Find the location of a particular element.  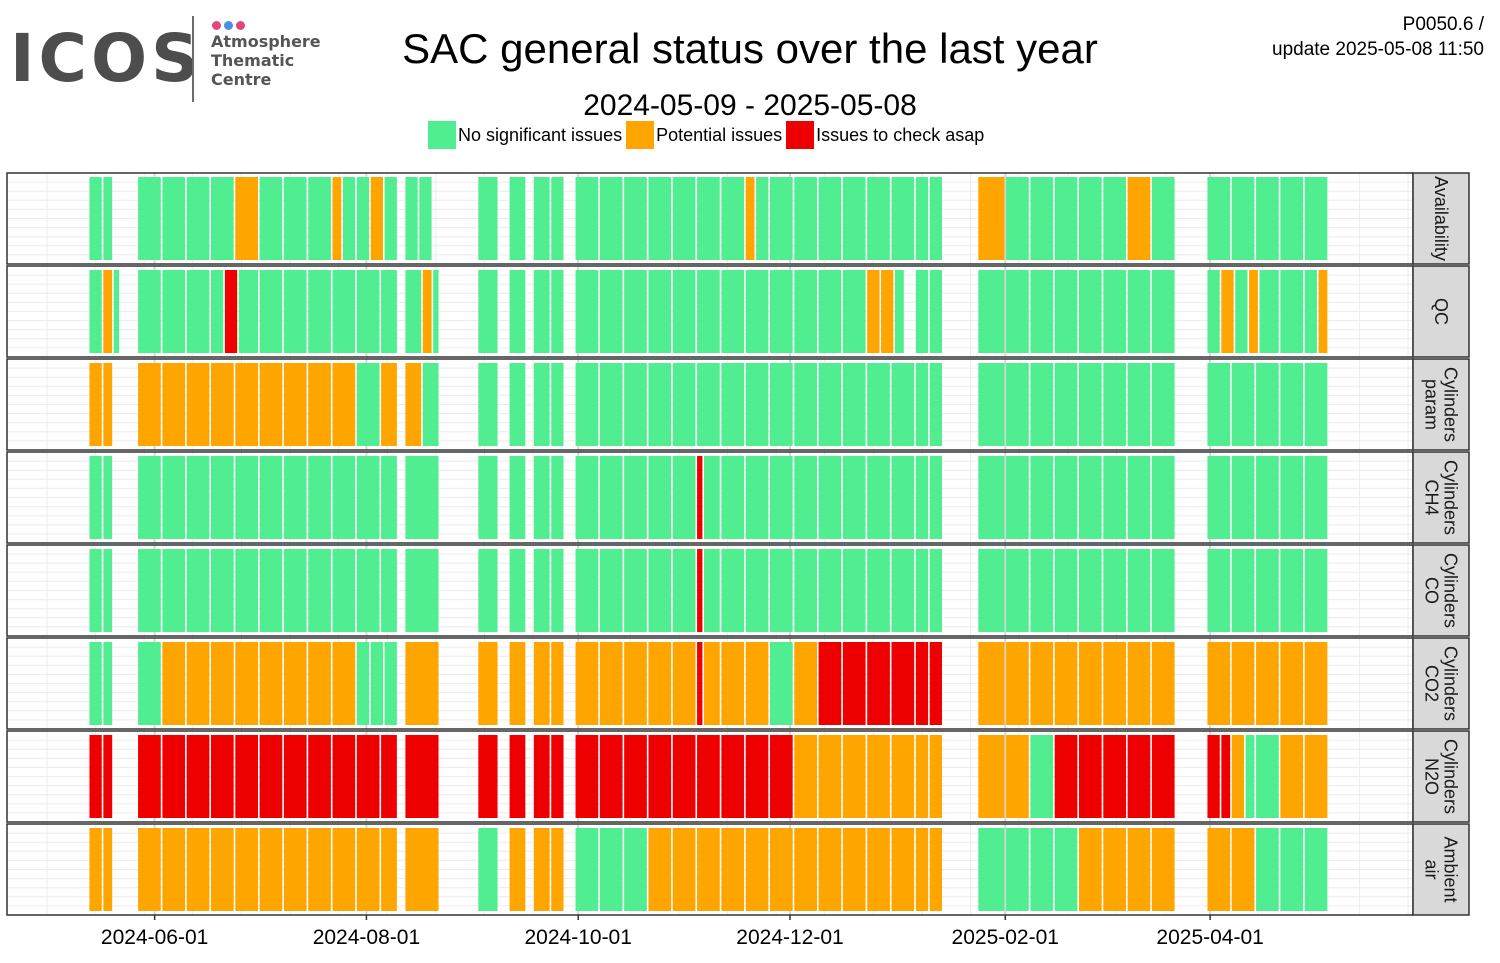

legend-label: No significant issues is located at coordinates (540, 134).